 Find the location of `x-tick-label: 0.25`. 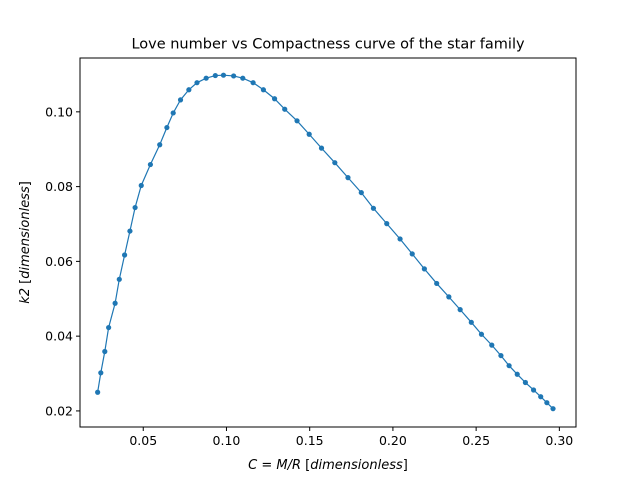

x-tick-label: 0.25 is located at coordinates (476, 440).